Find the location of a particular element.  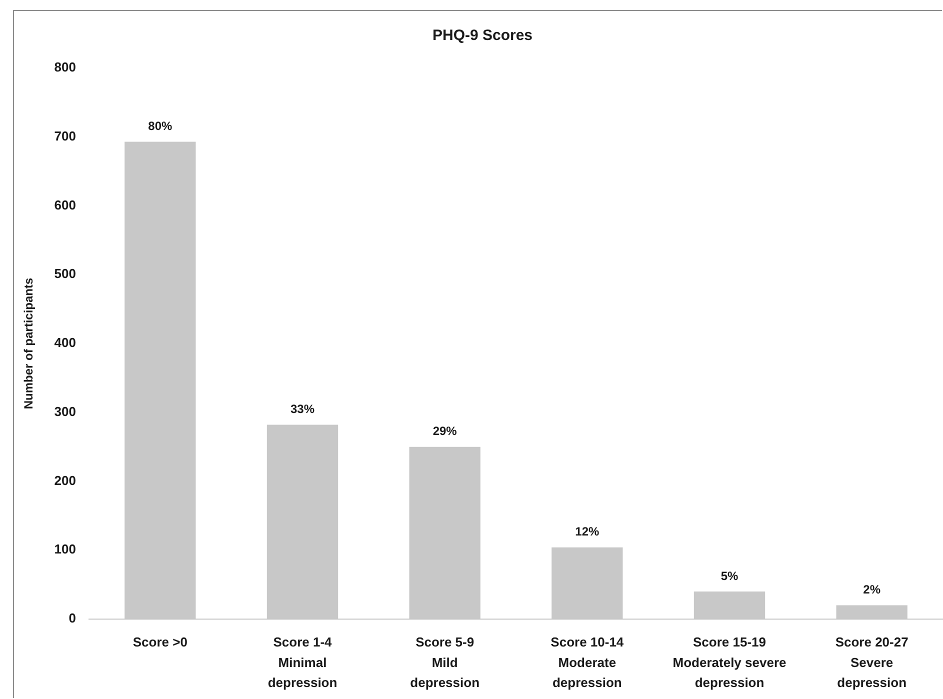

y-tick-label: 100 is located at coordinates (65, 549).